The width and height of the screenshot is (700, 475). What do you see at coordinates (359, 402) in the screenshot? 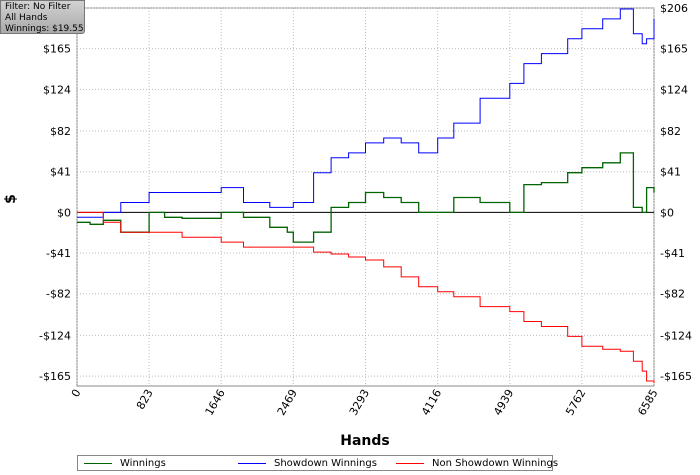
I see `x-tick-label: 3293` at bounding box center [359, 402].